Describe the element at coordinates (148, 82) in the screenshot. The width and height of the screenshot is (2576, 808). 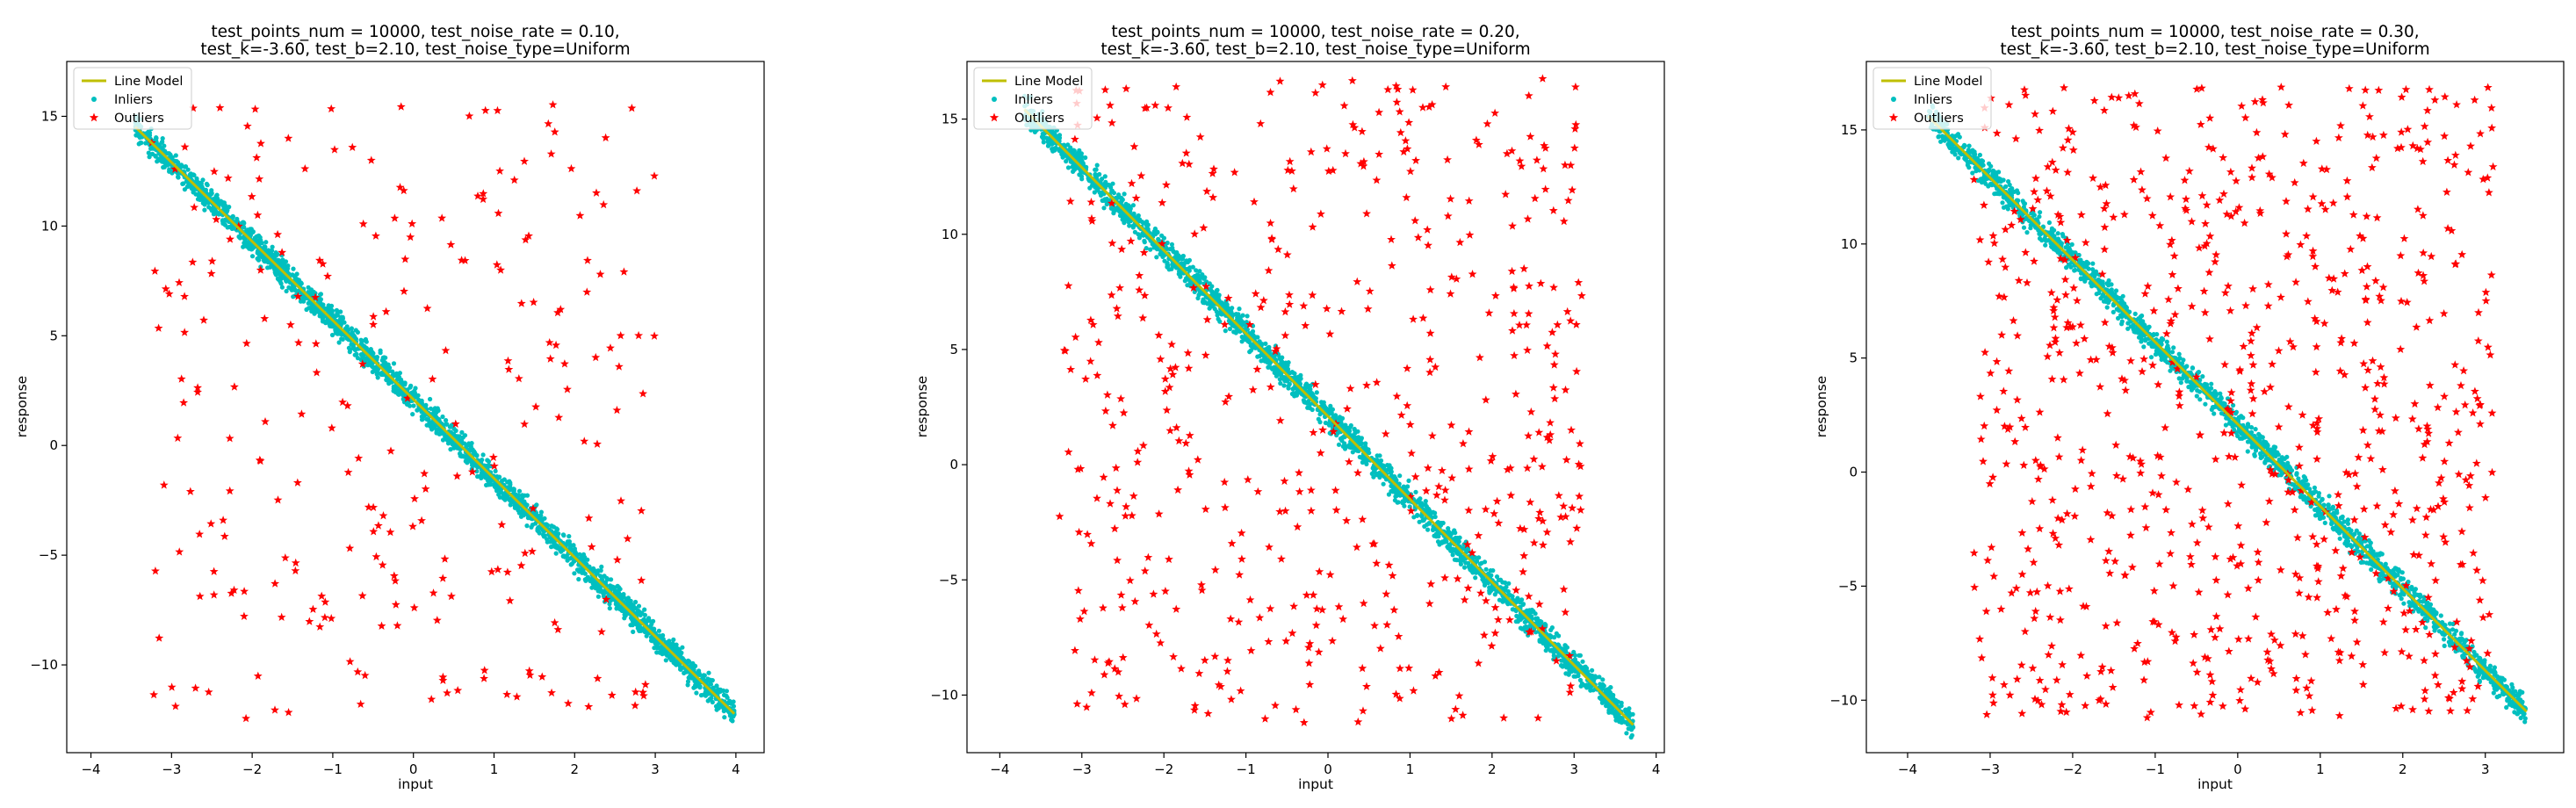
I see `subplot-1-legend-label: Line Model` at that location.